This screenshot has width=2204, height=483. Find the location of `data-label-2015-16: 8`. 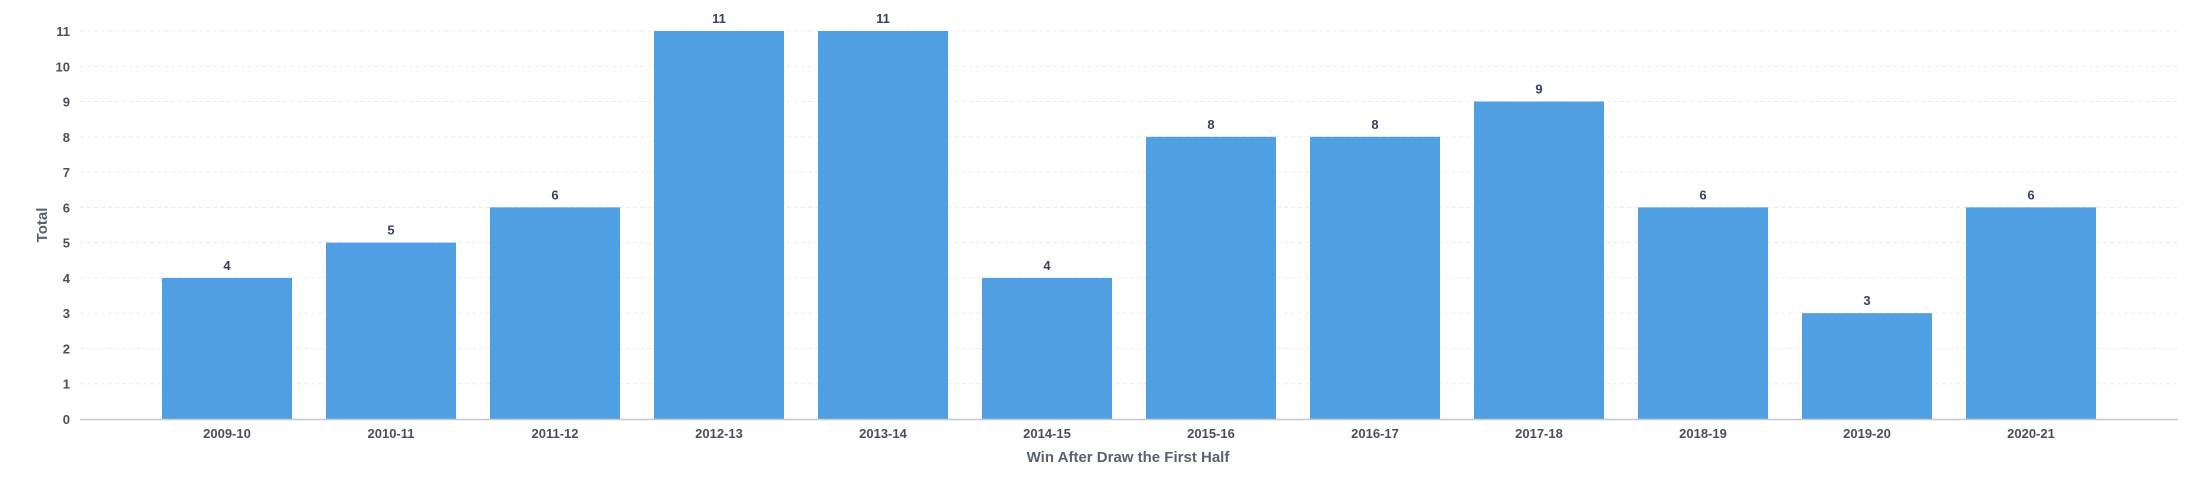

data-label-2015-16: 8 is located at coordinates (1210, 124).